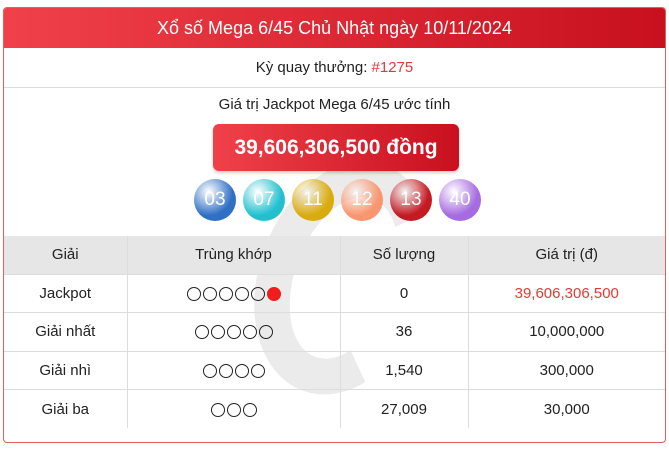  I want to click on special-ball-icon, so click(273, 293).